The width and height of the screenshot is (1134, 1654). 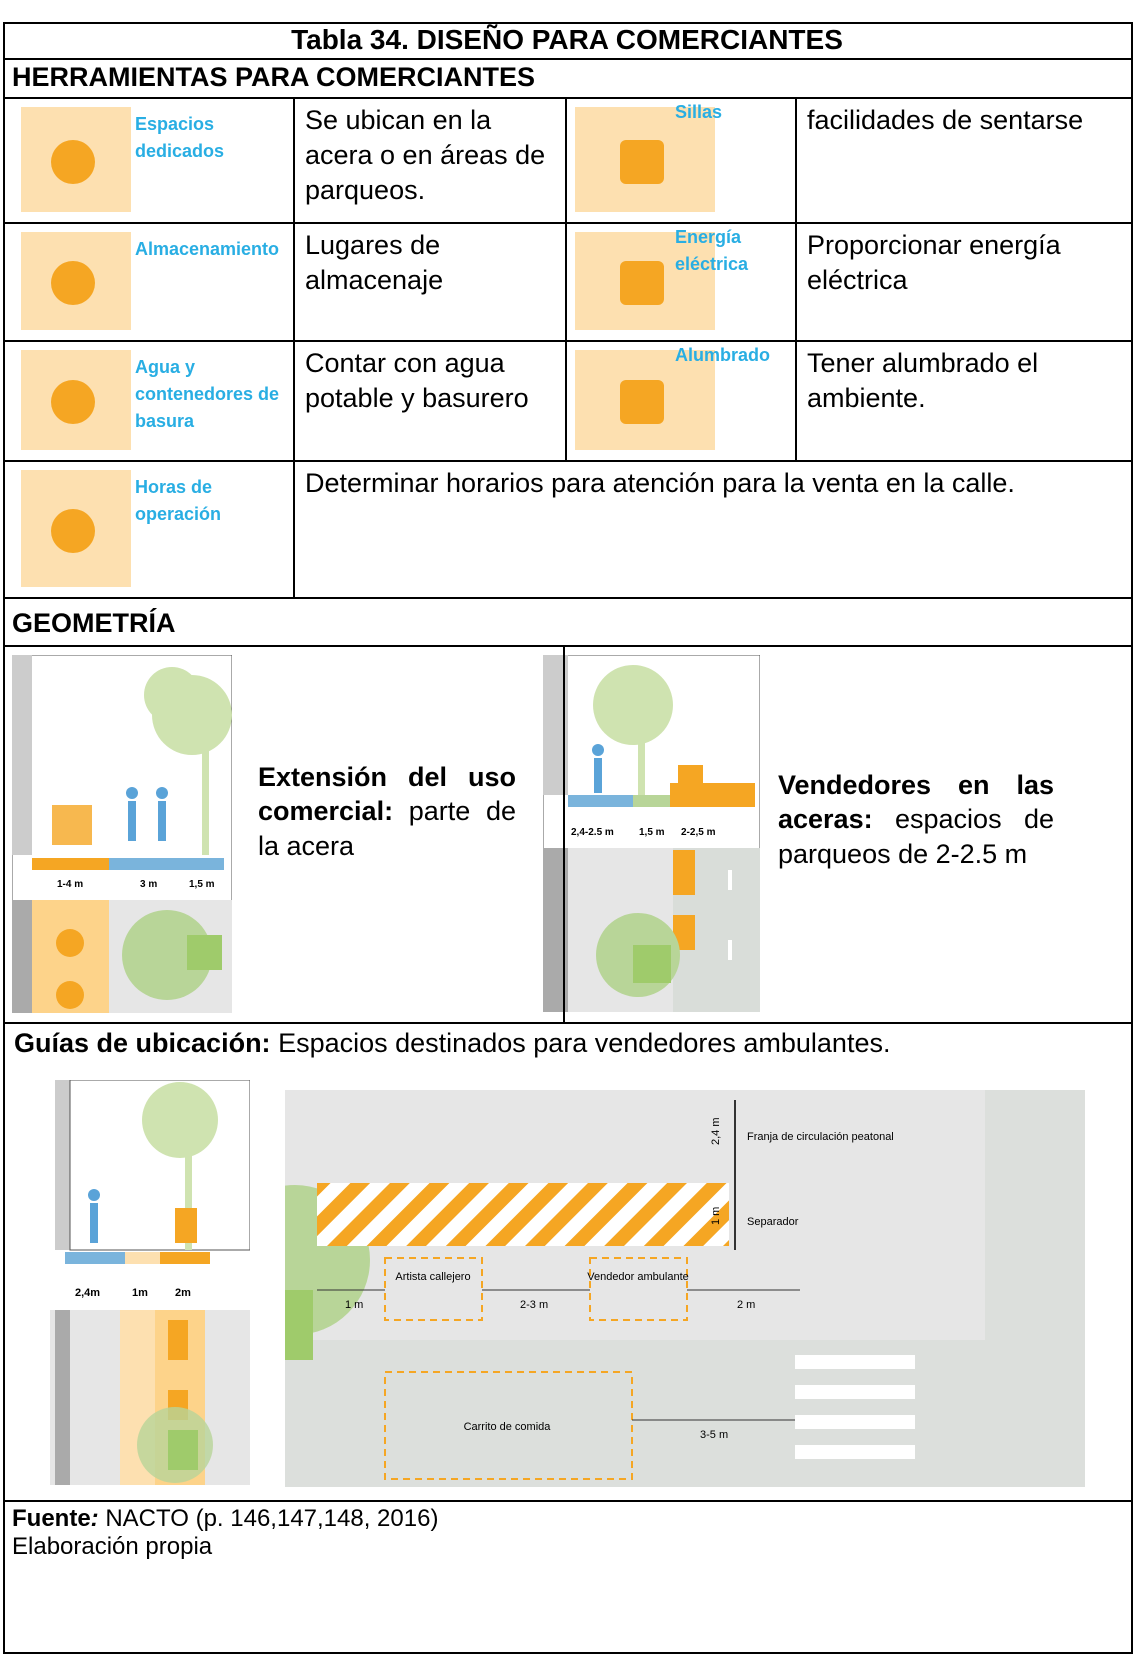 What do you see at coordinates (508, 1427) in the screenshot?
I see `plan-label: Carrito de comida` at bounding box center [508, 1427].